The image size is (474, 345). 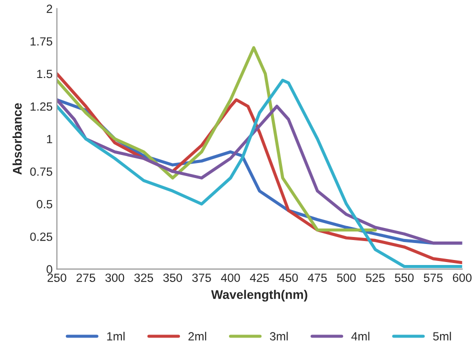 What do you see at coordinates (462, 278) in the screenshot?
I see `x-tick-label: 600` at bounding box center [462, 278].